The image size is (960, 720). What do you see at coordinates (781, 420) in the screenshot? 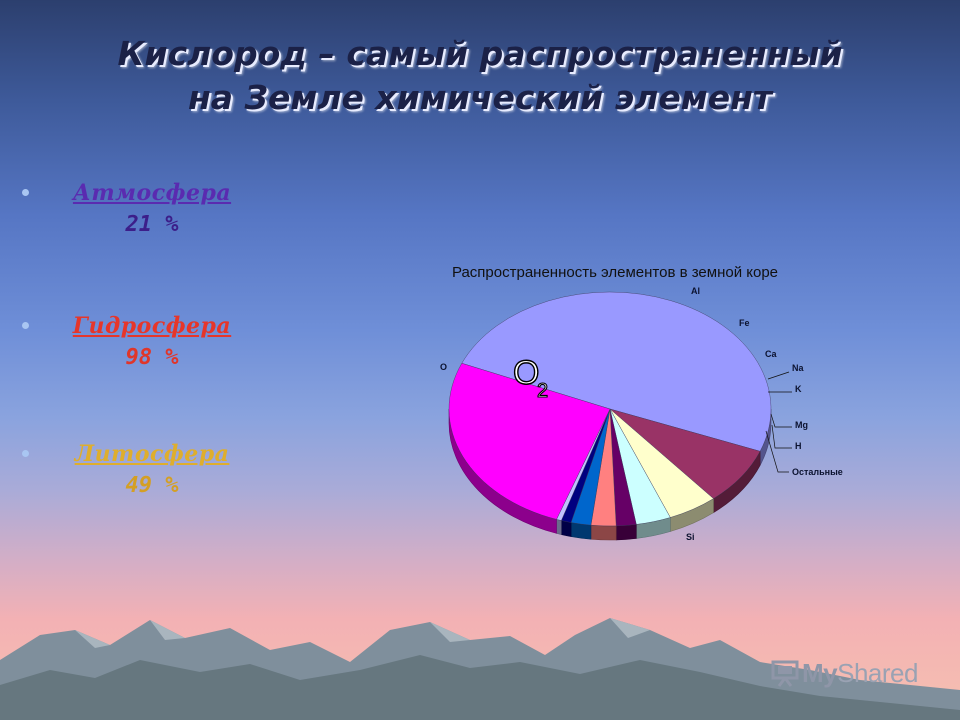
I see `leader-line-mg` at bounding box center [781, 420].